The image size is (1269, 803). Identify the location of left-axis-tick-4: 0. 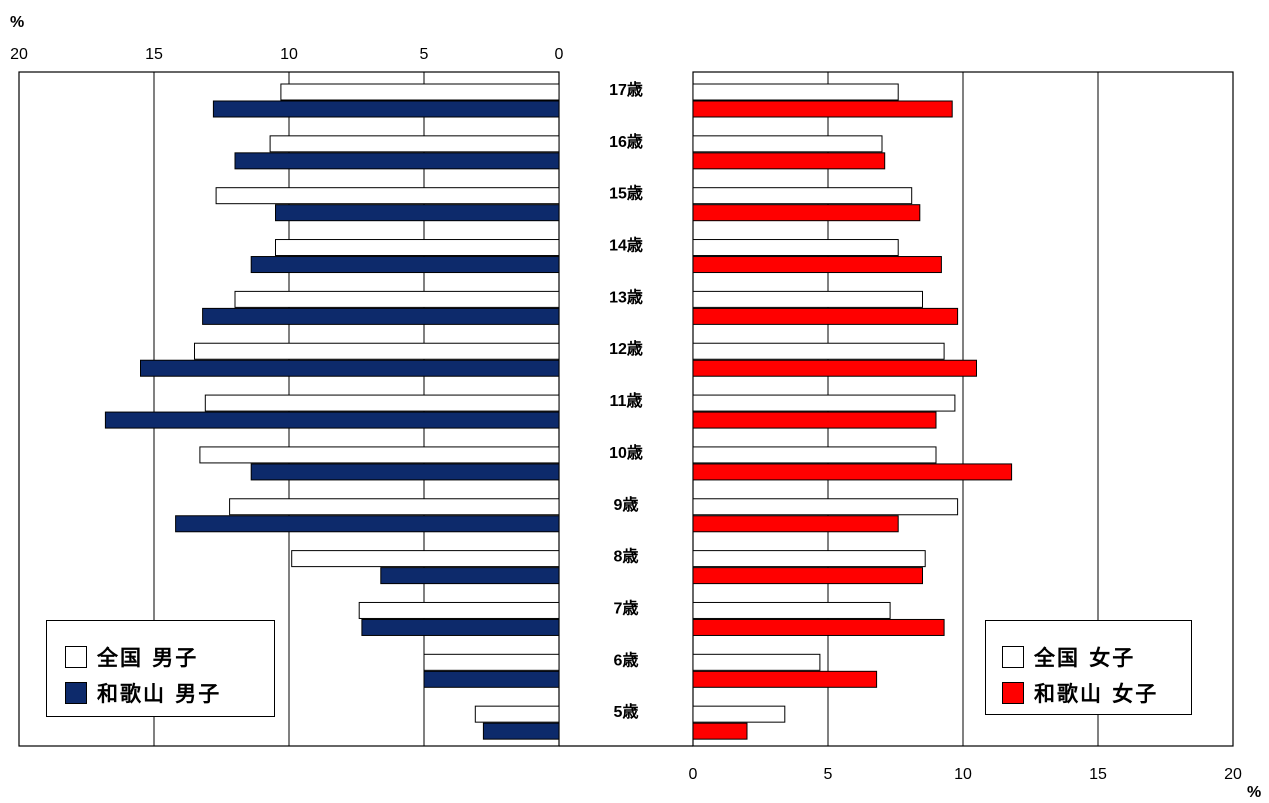
(559, 54).